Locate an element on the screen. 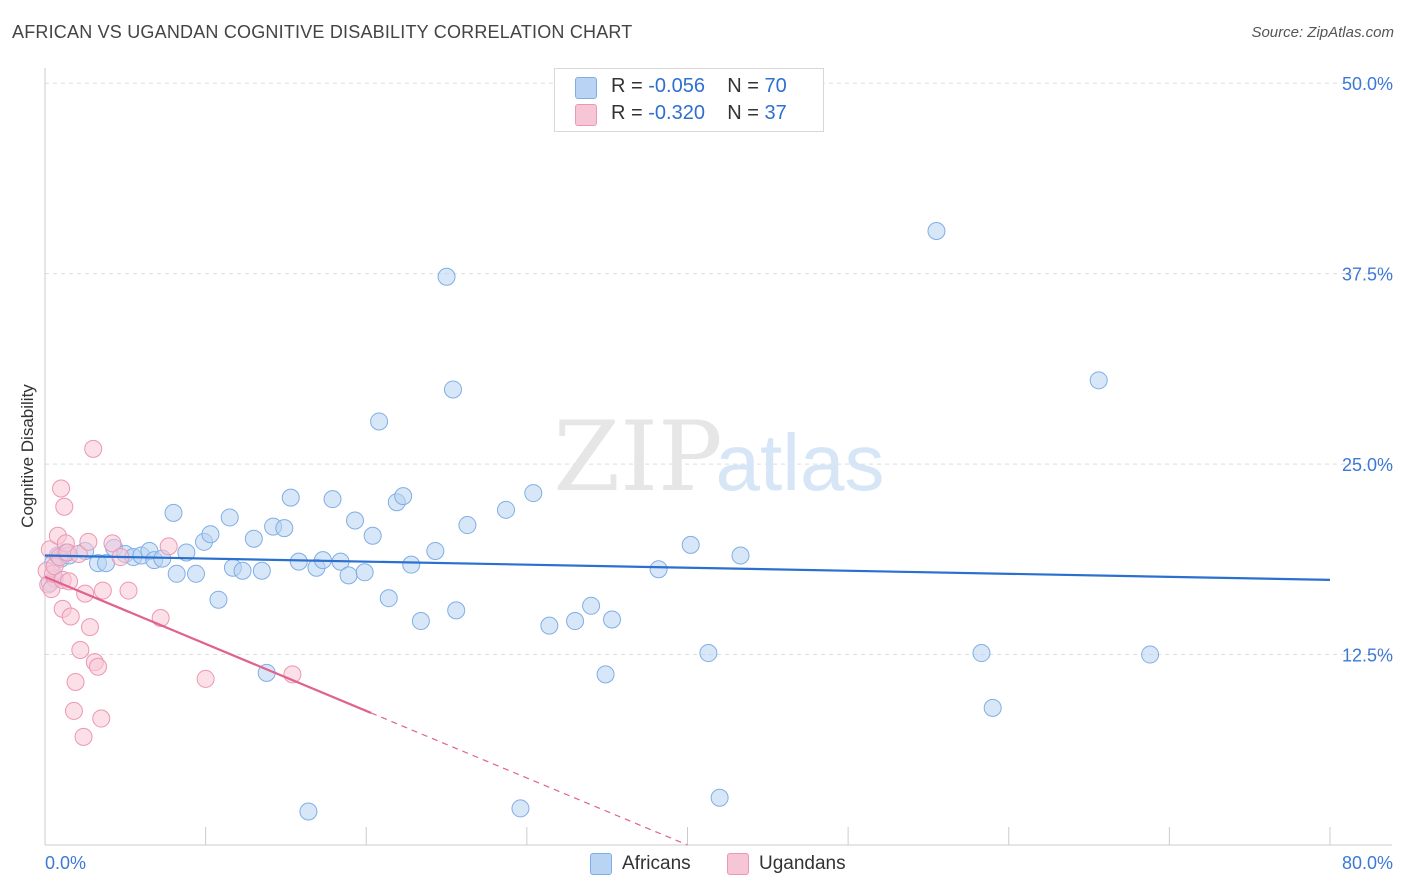 The height and width of the screenshot is (892, 1406). source-label: Source: ZipAtlas.com is located at coordinates (1322, 32).